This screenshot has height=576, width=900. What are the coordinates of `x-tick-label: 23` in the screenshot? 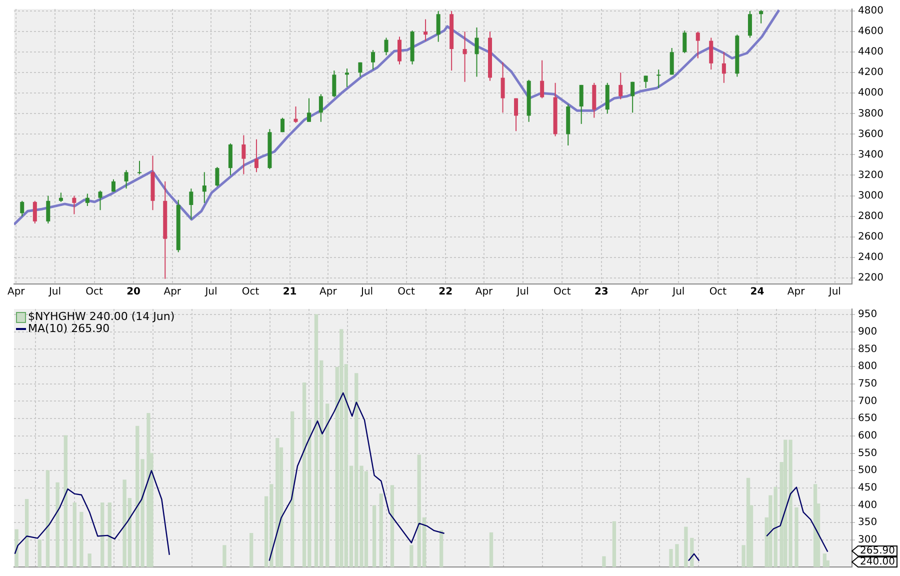 It's located at (601, 292).